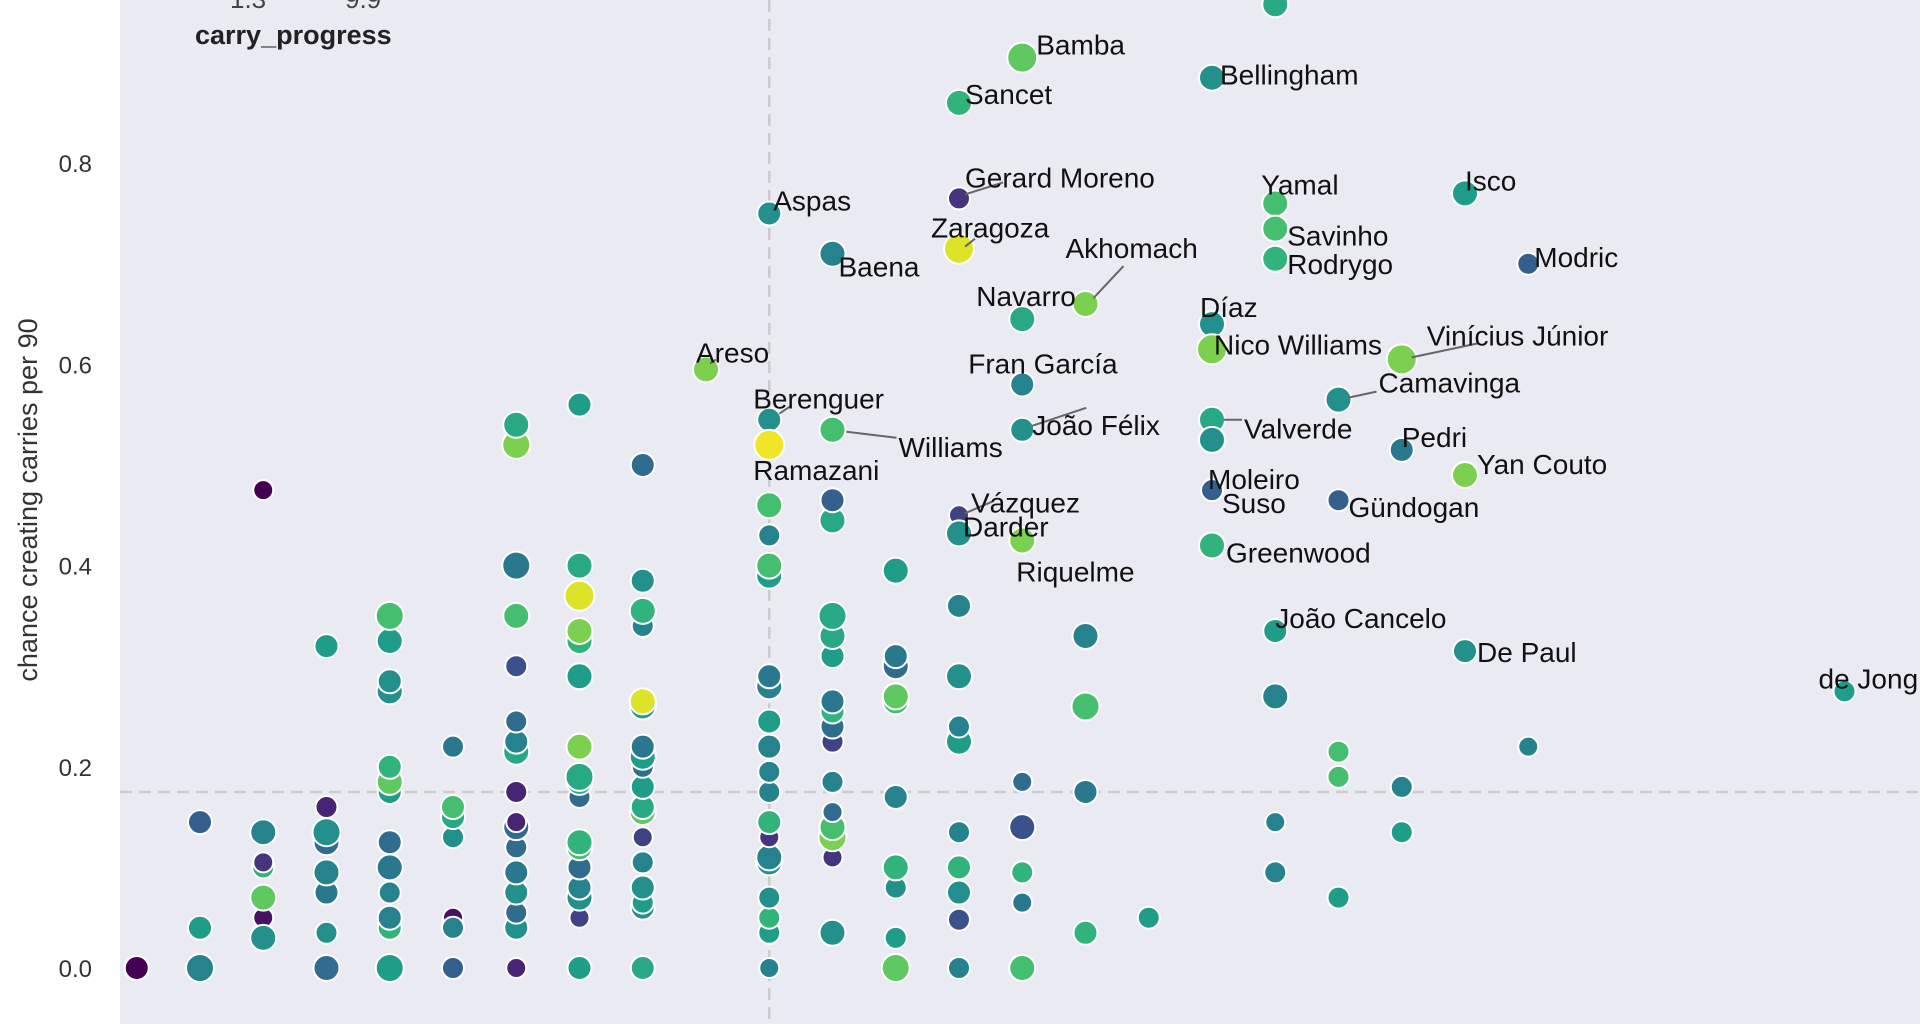 The height and width of the screenshot is (1024, 1920). I want to click on point-label: Aspas, so click(812, 201).